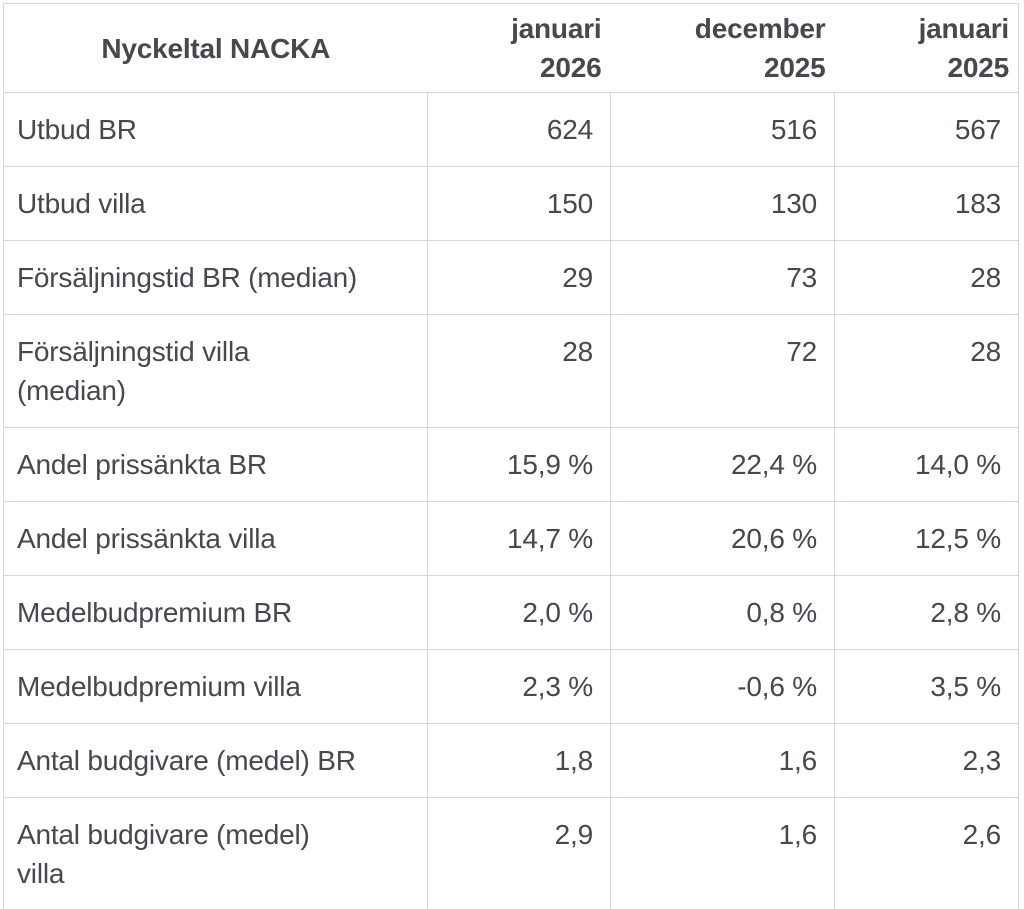 This screenshot has width=1024, height=909. I want to click on column-header: december 2025, so click(722, 48).